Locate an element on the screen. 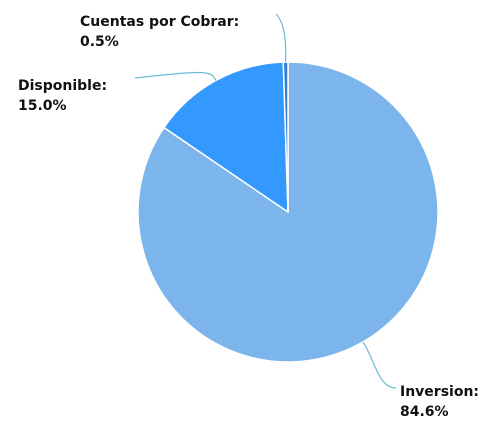 This screenshot has width=493, height=421. slice-label-disponible: Disponible: is located at coordinates (62, 86).